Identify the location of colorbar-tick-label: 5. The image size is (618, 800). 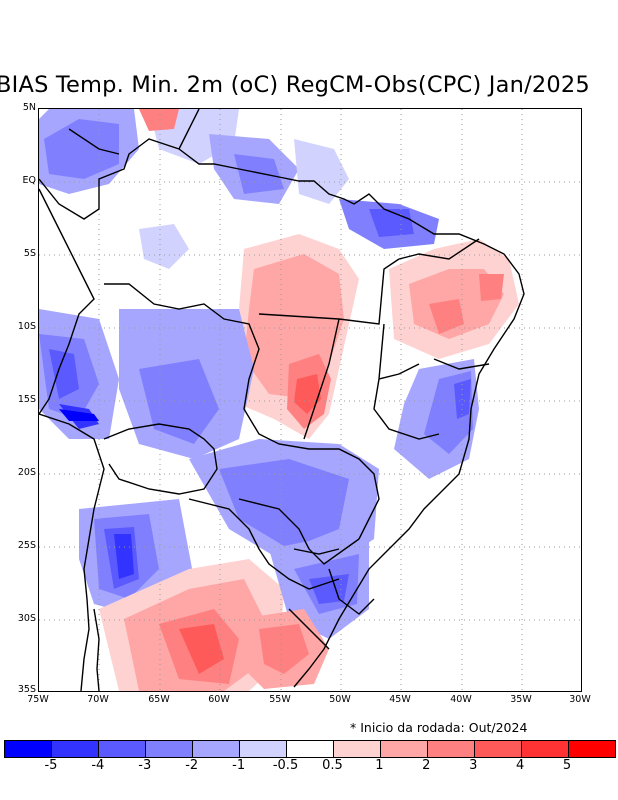
(567, 765).